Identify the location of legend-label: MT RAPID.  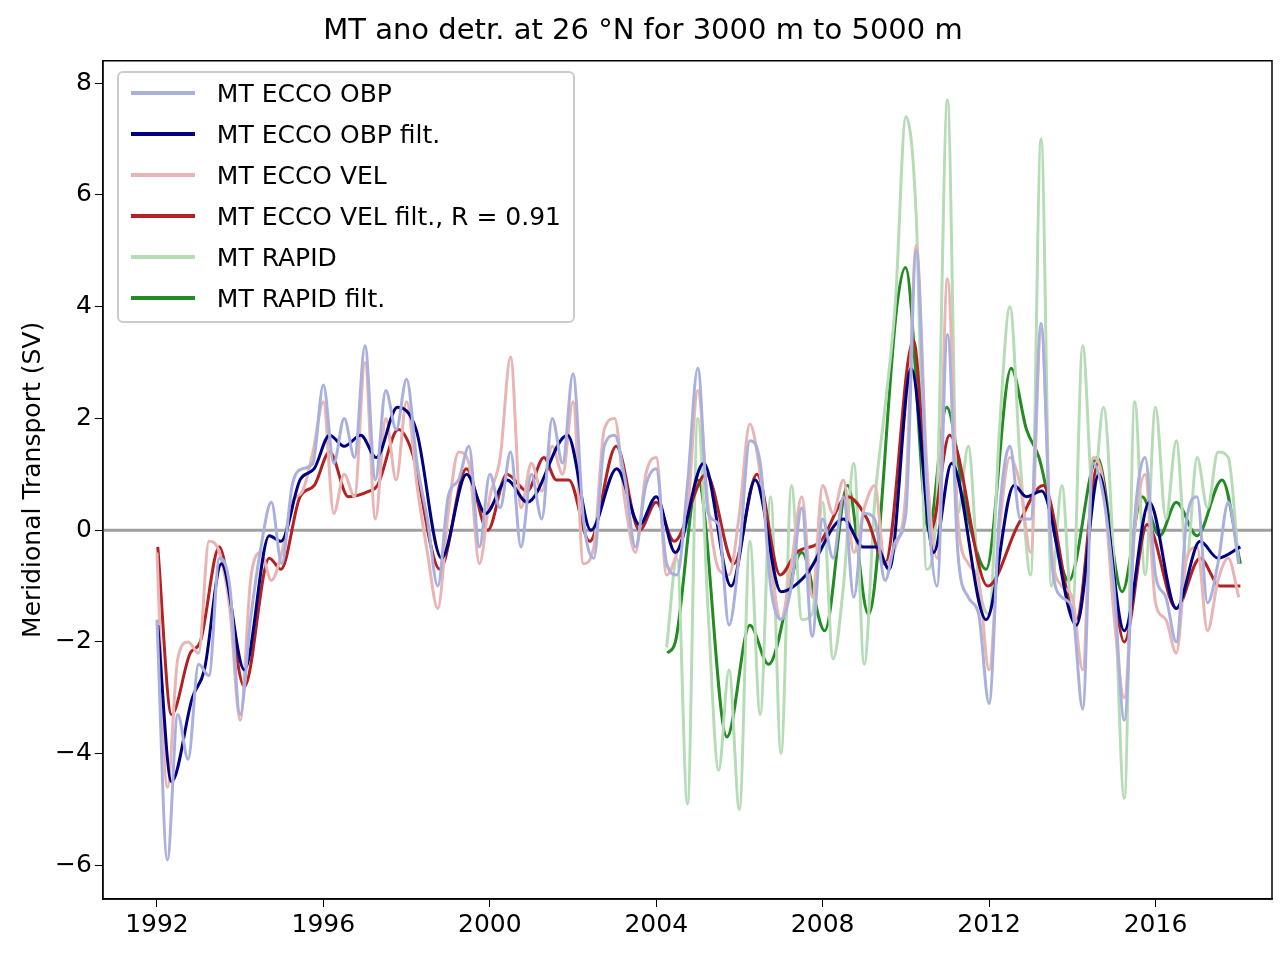
(276, 257).